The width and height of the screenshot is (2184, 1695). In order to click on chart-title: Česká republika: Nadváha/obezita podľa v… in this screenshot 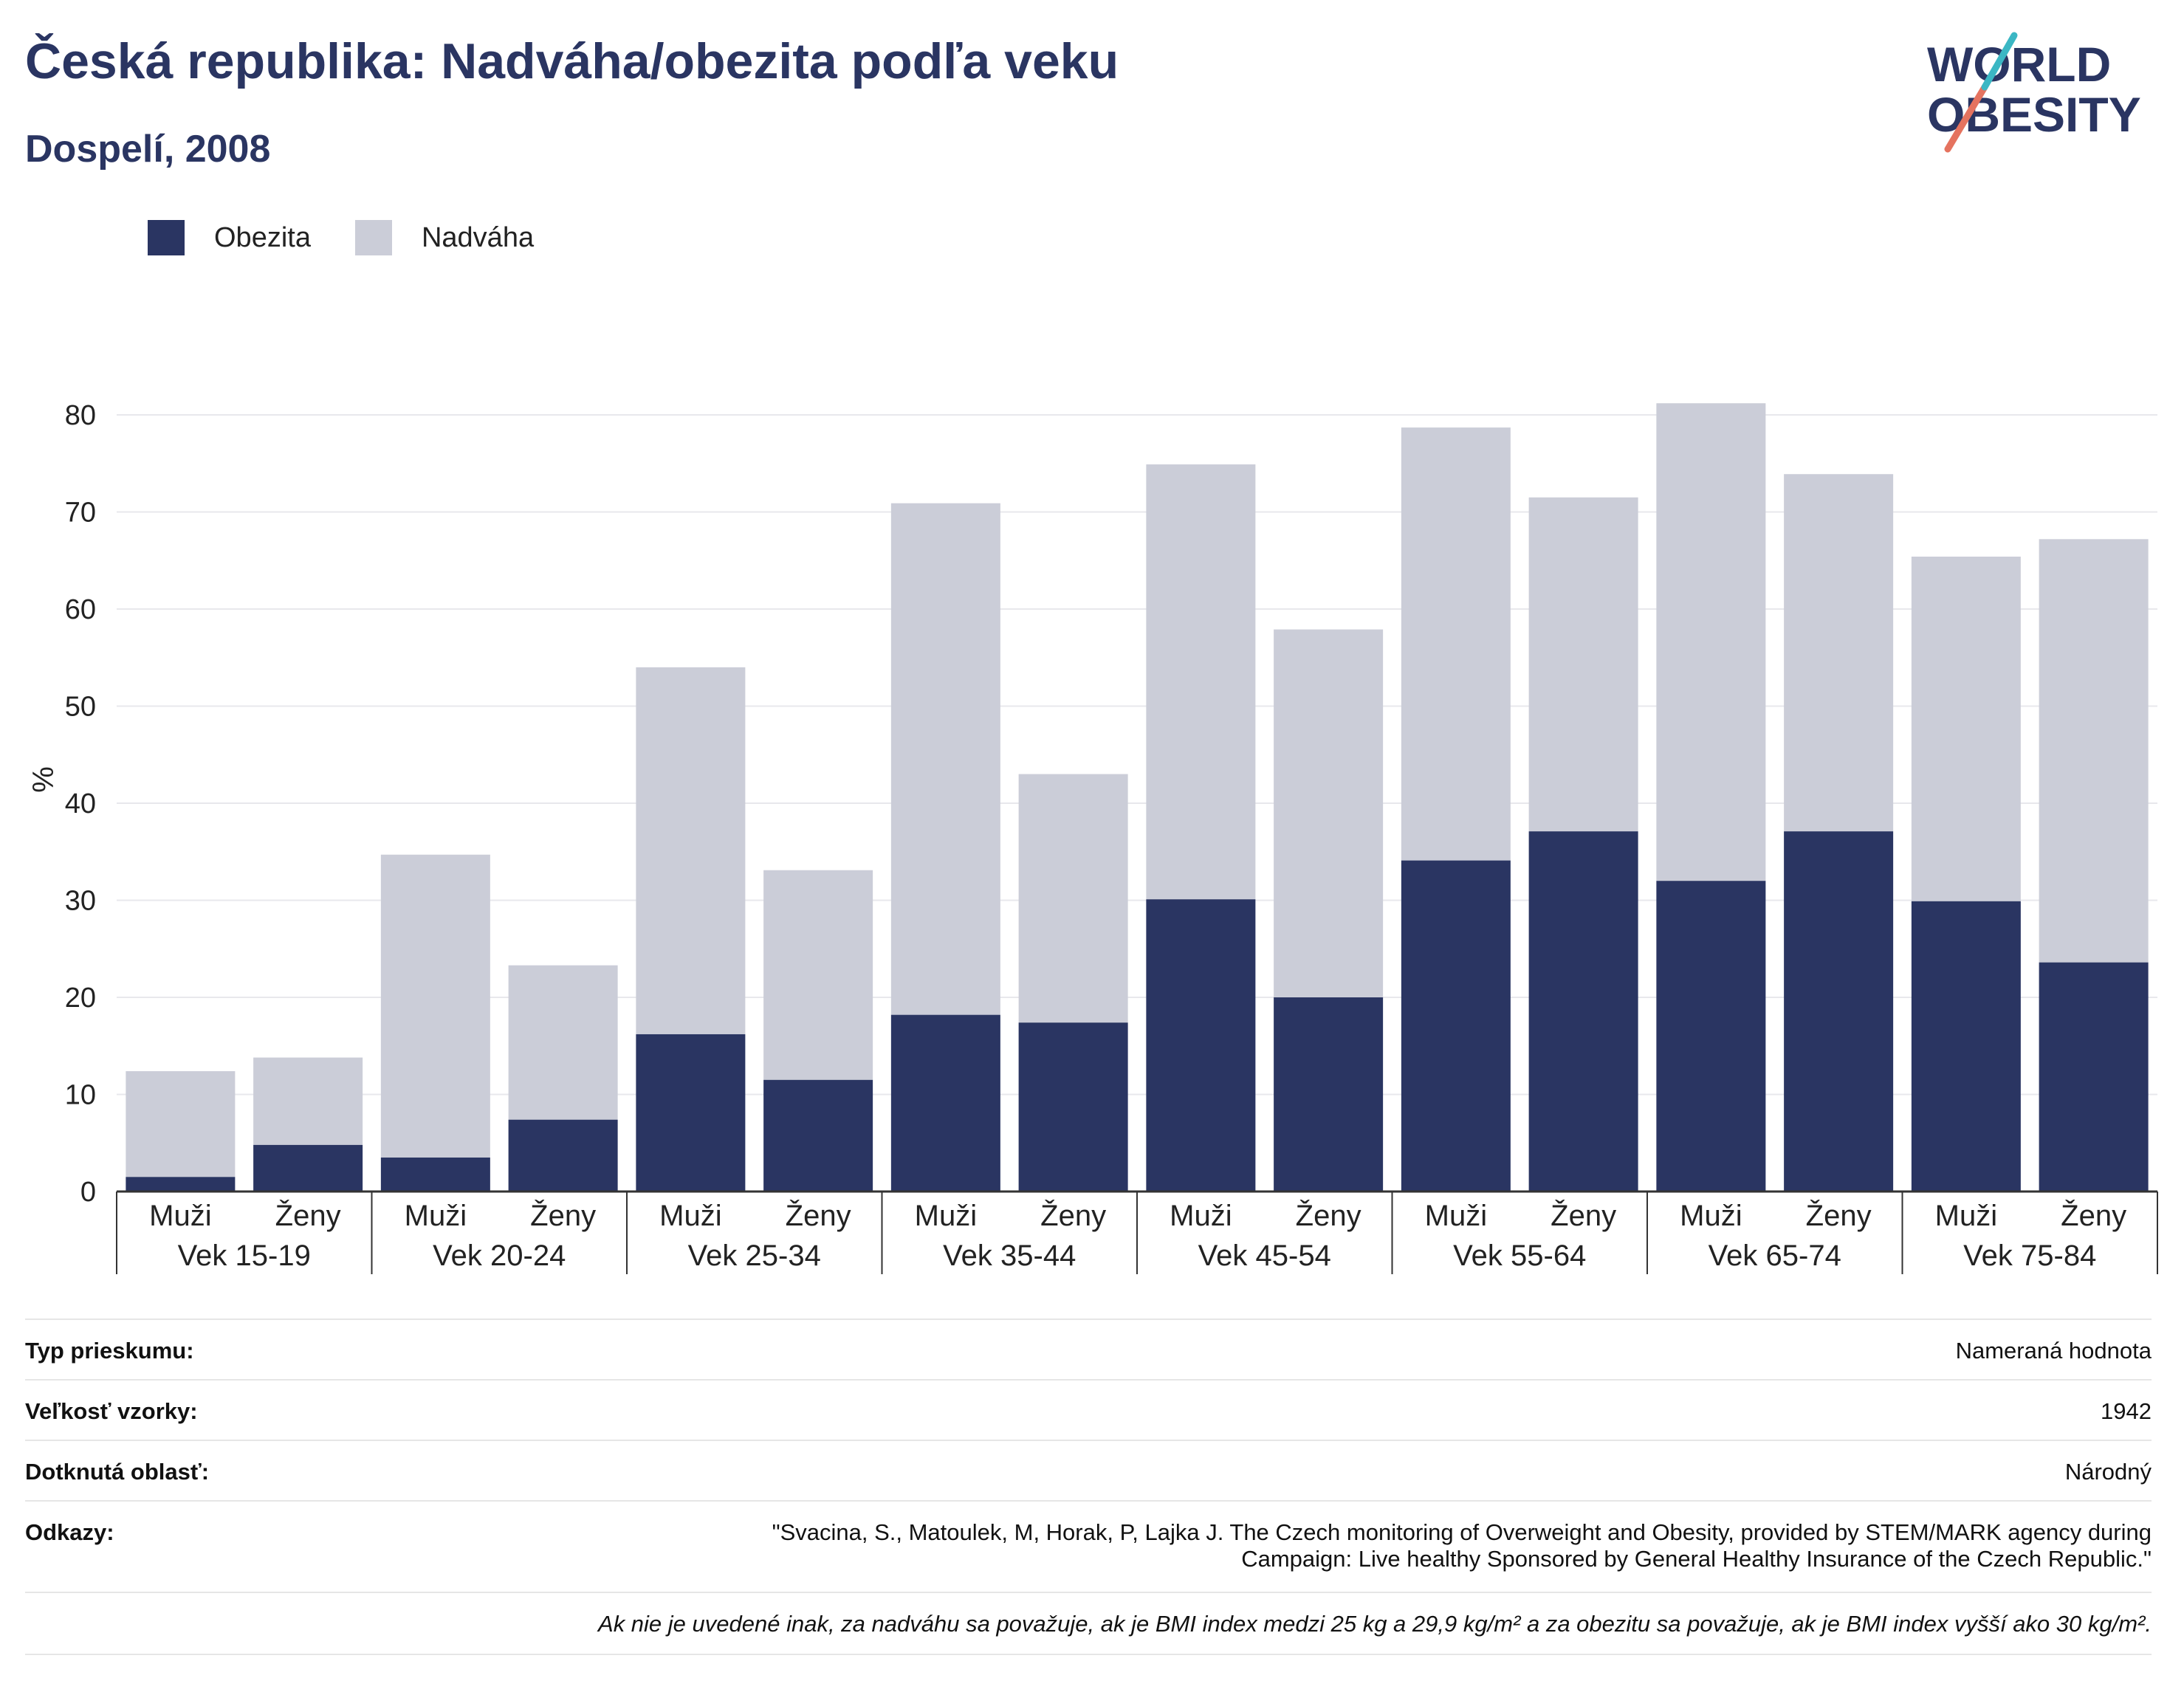, I will do `click(572, 61)`.